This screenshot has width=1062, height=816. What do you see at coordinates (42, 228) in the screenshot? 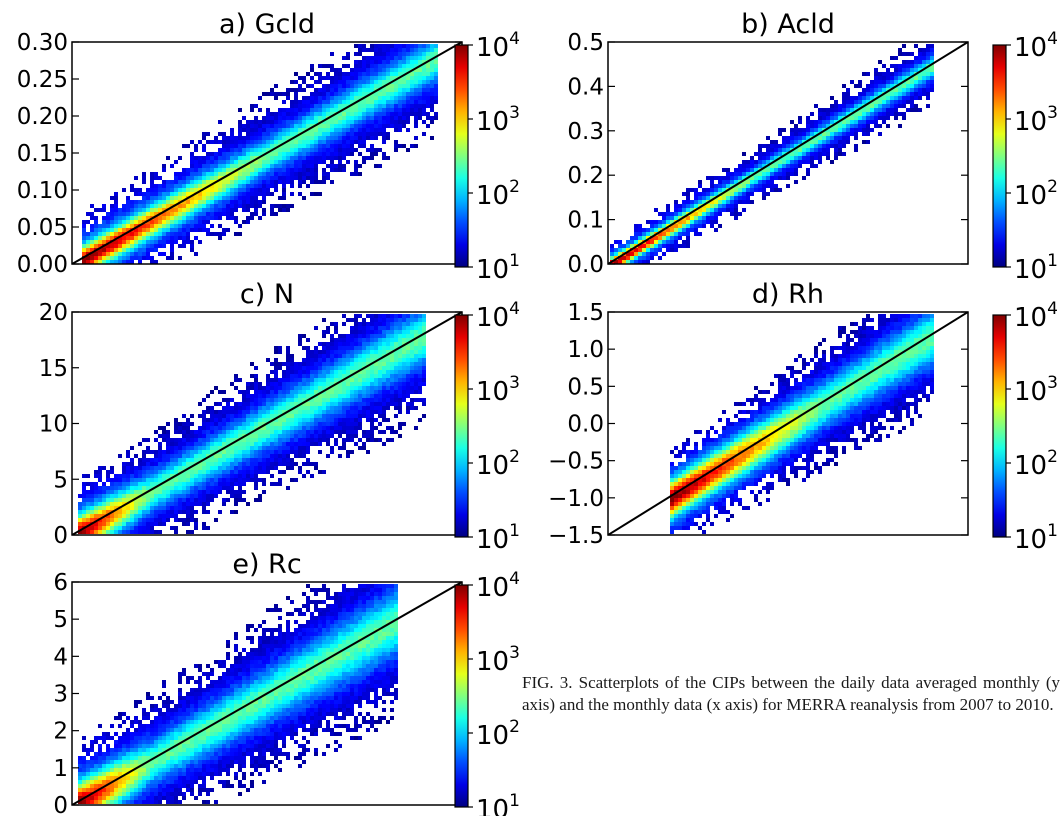
I see `y-tick-label: 0.05` at bounding box center [42, 228].